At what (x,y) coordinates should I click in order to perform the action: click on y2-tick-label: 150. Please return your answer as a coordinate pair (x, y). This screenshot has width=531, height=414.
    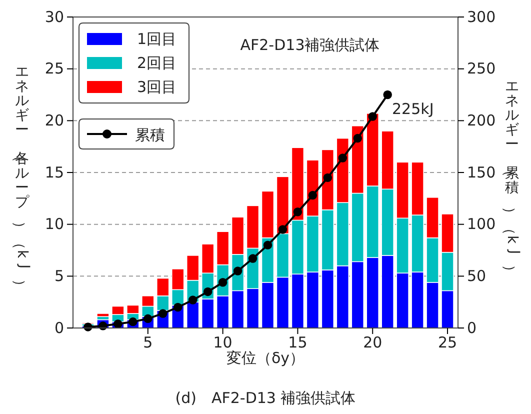
    Looking at the image, I should click on (481, 172).